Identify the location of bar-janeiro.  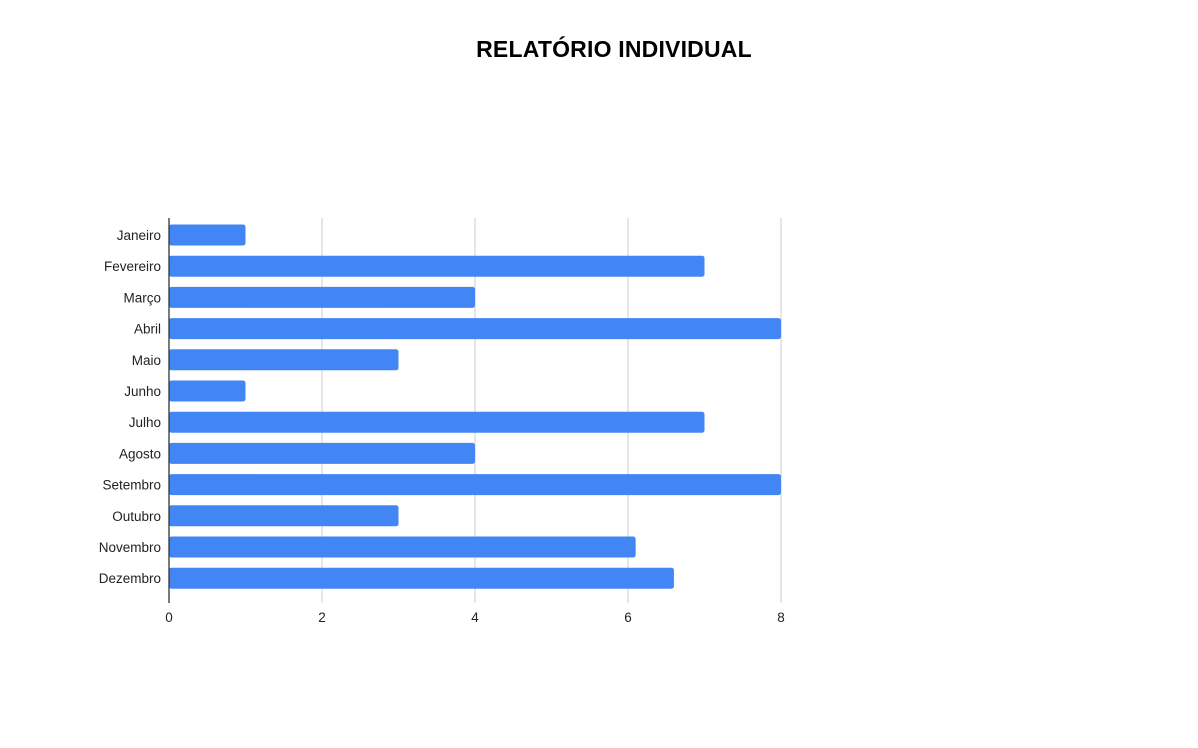
(207, 235).